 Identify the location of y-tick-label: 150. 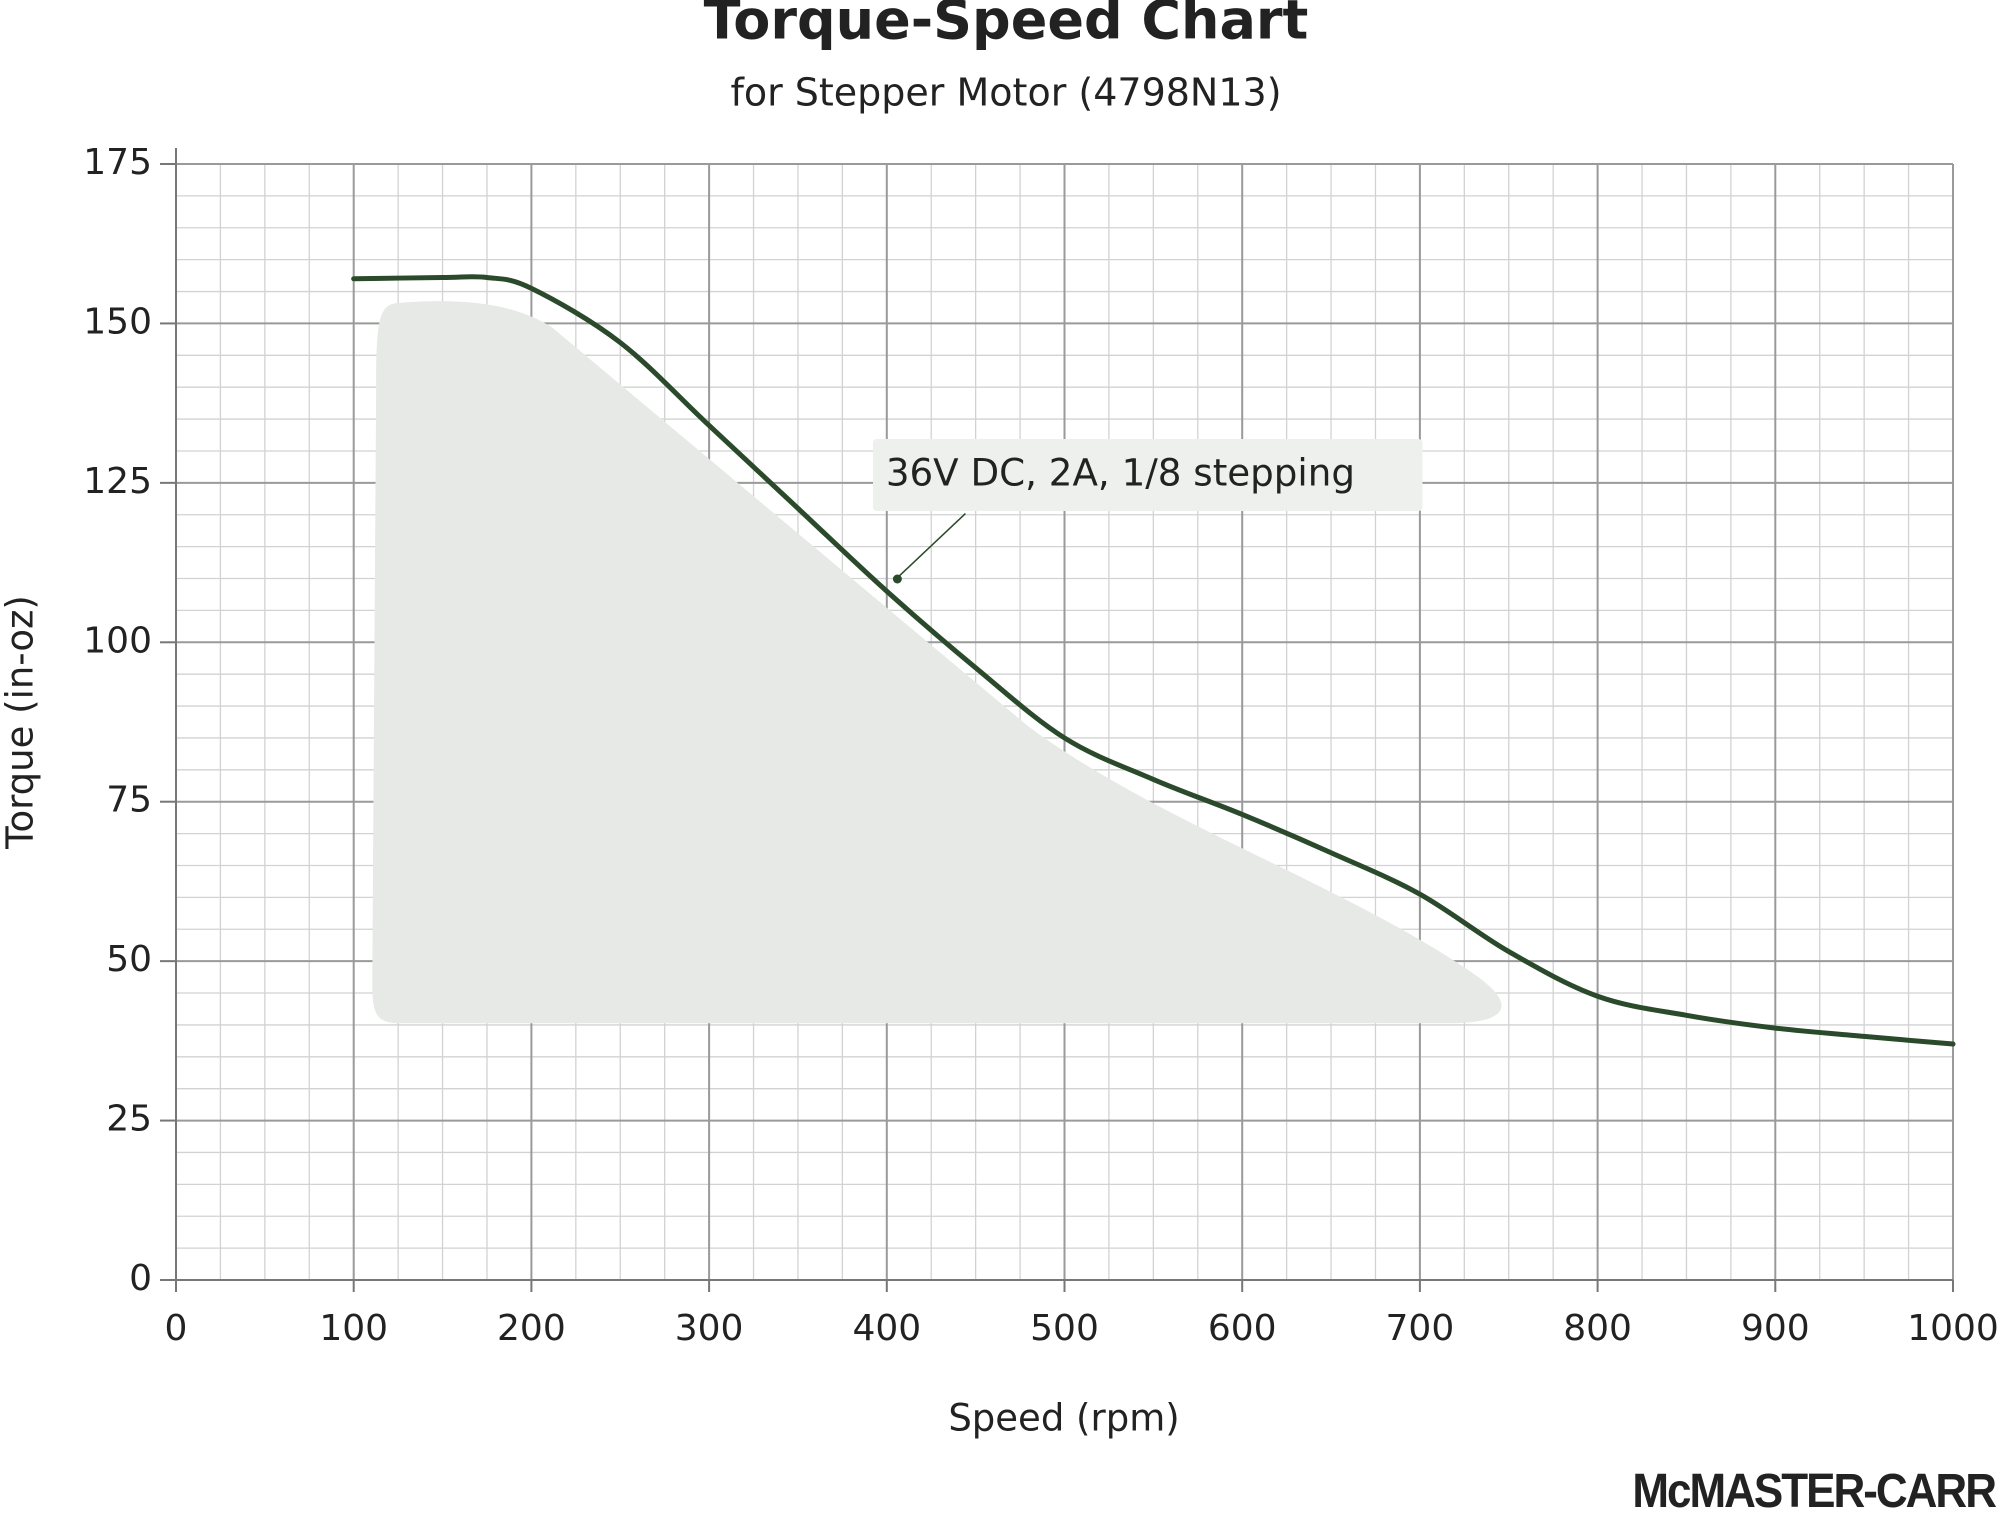
(117, 321).